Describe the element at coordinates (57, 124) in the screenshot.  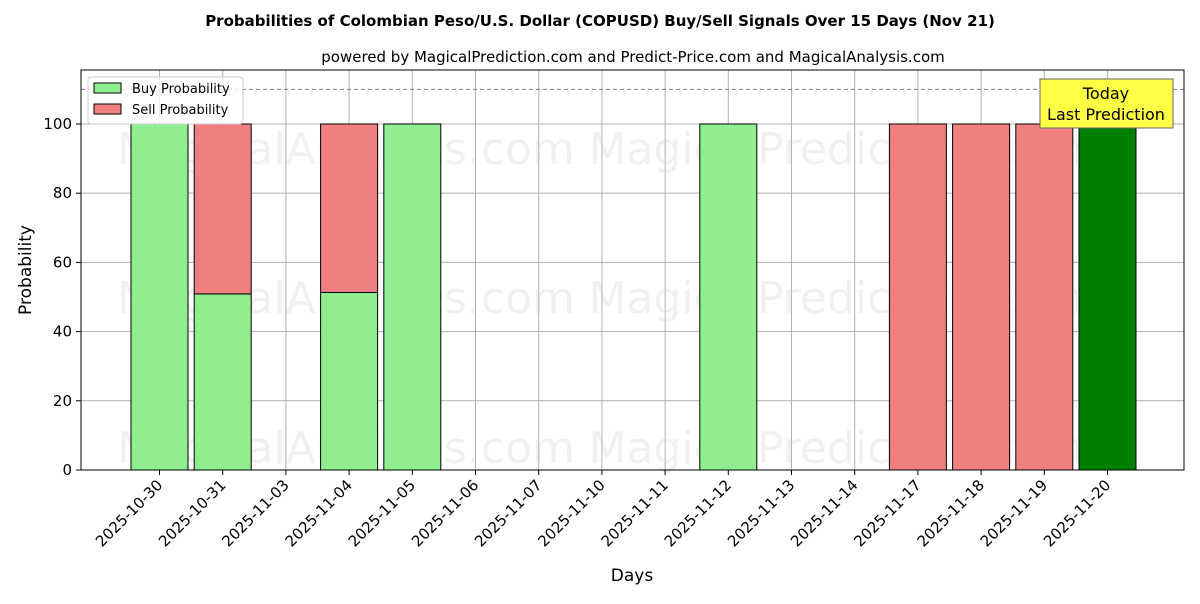
I see `y-tick-label: 100` at that location.